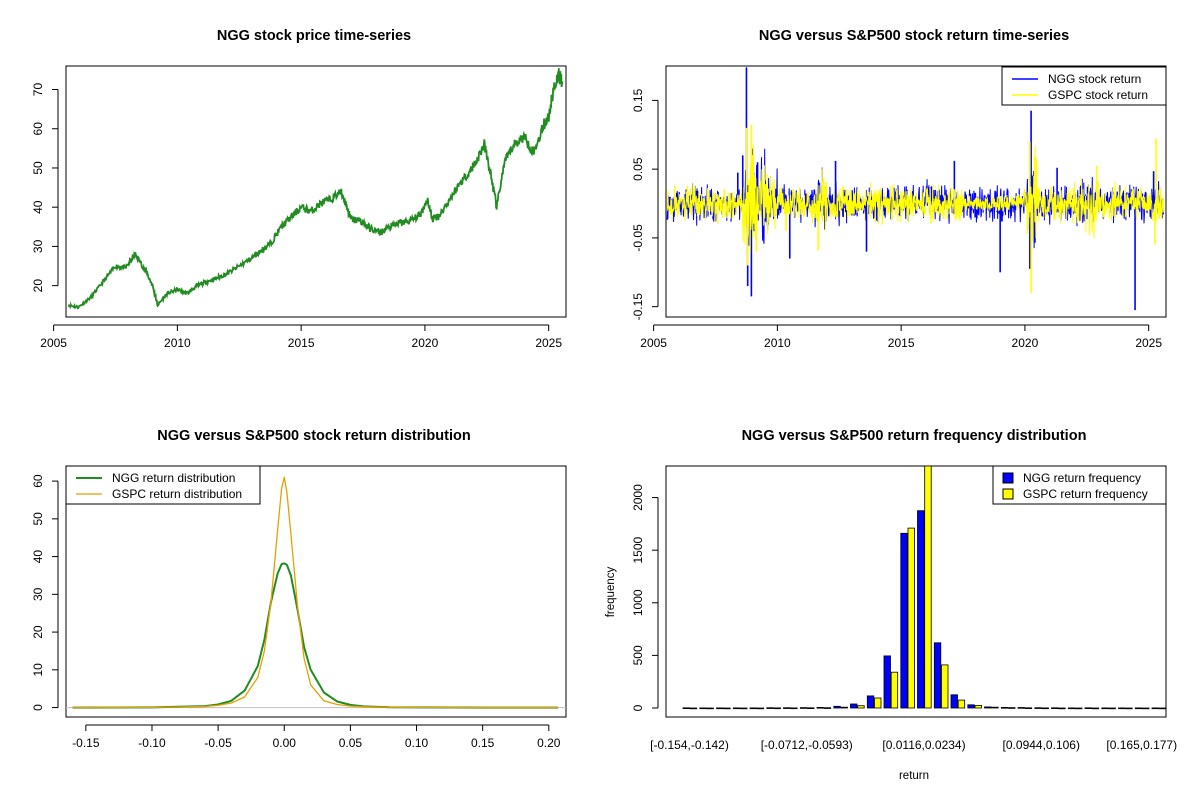 This screenshot has height=800, width=1200. I want to click on legend-label: NGG return distribution, so click(173, 478).